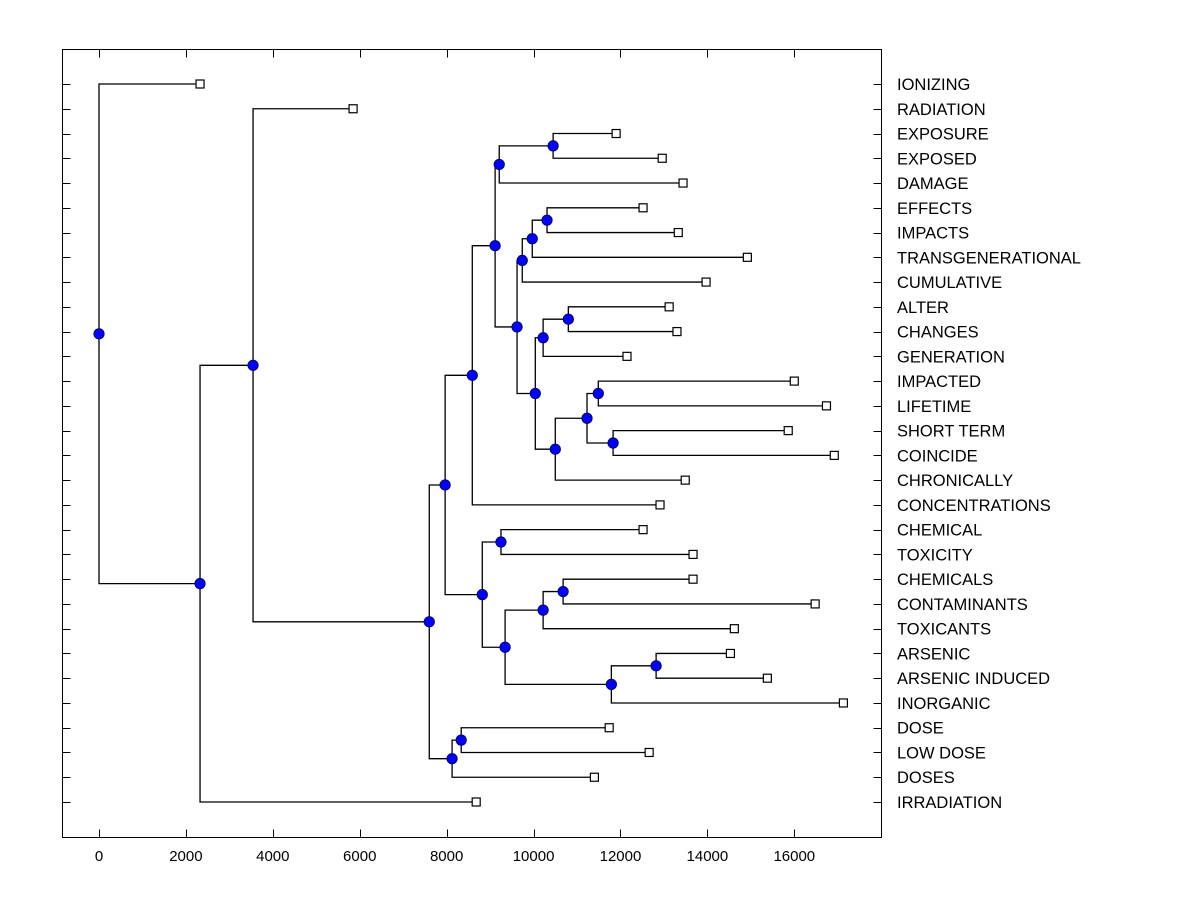  I want to click on leaf-label: TOXICITY, so click(935, 555).